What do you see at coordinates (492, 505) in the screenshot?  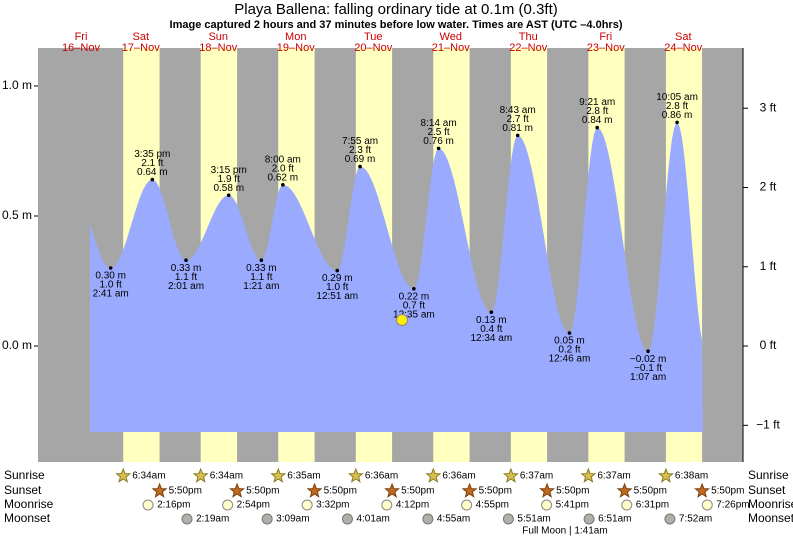 I see `moonrise-time: 4:55pm` at bounding box center [492, 505].